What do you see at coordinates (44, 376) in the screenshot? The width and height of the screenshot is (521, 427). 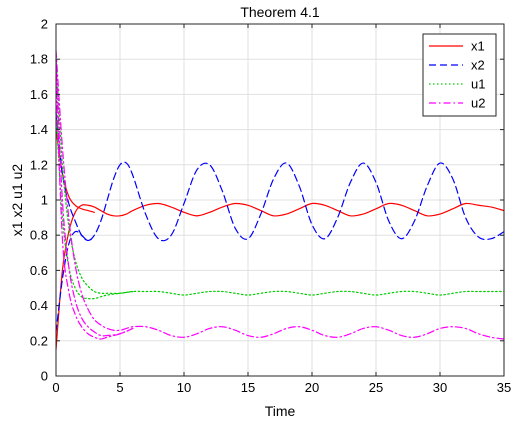 I see `y-tick-label: 0` at bounding box center [44, 376].